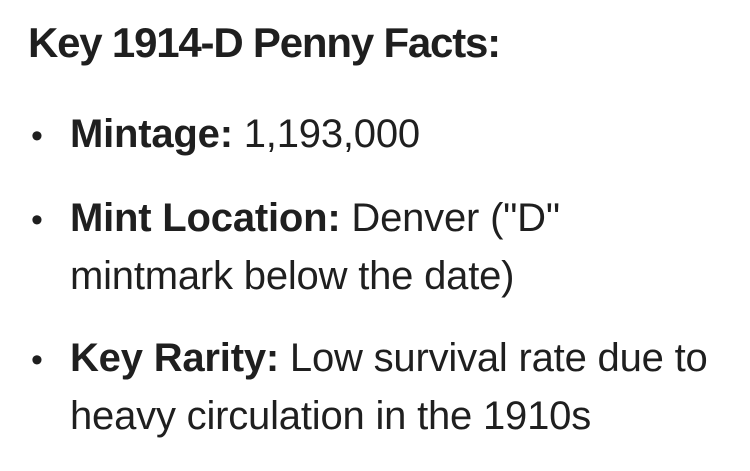  Describe the element at coordinates (205, 218) in the screenshot. I see `fact-label: Mint Location:` at that location.